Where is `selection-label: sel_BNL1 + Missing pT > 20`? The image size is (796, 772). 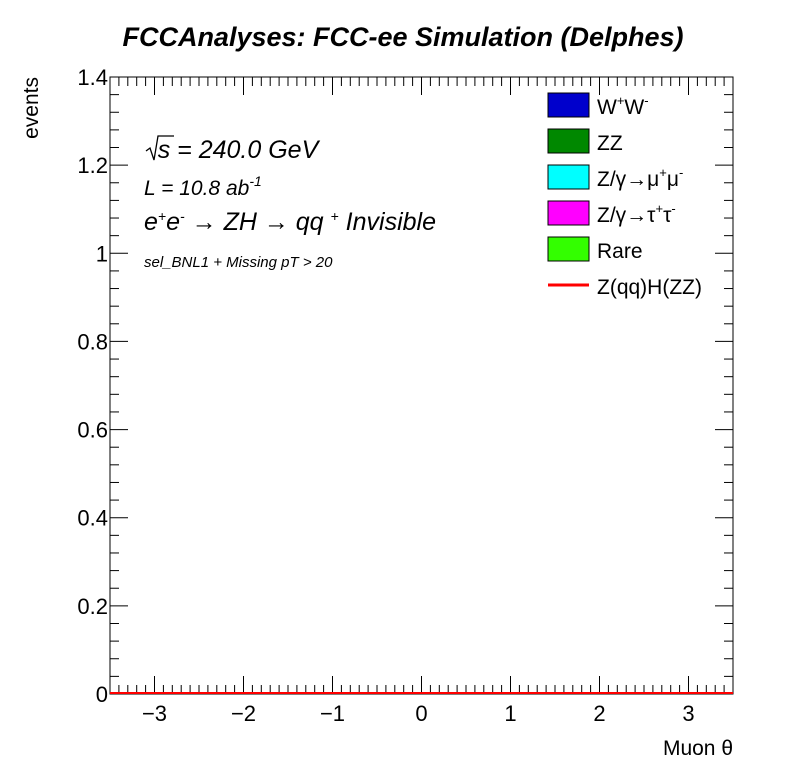
selection-label: sel_BNL1 + Missing pT > 20 is located at coordinates (238, 262).